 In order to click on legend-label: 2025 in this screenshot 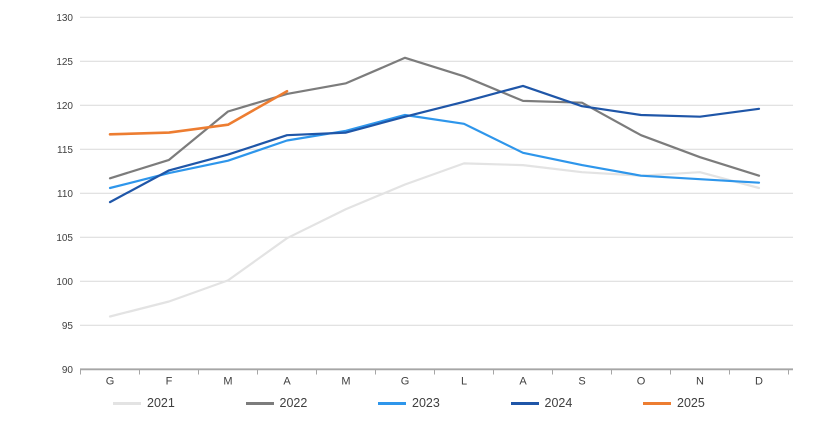, I will do `click(691, 403)`.